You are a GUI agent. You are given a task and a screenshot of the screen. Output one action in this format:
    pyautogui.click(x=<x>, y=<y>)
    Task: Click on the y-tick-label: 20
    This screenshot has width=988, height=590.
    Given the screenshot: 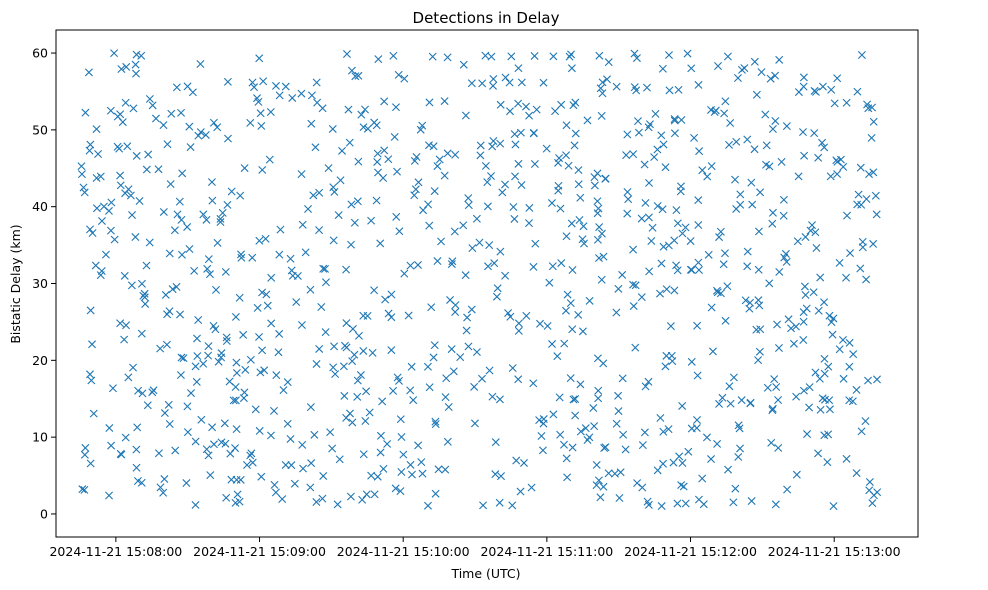 What is the action you would take?
    pyautogui.click(x=40, y=360)
    